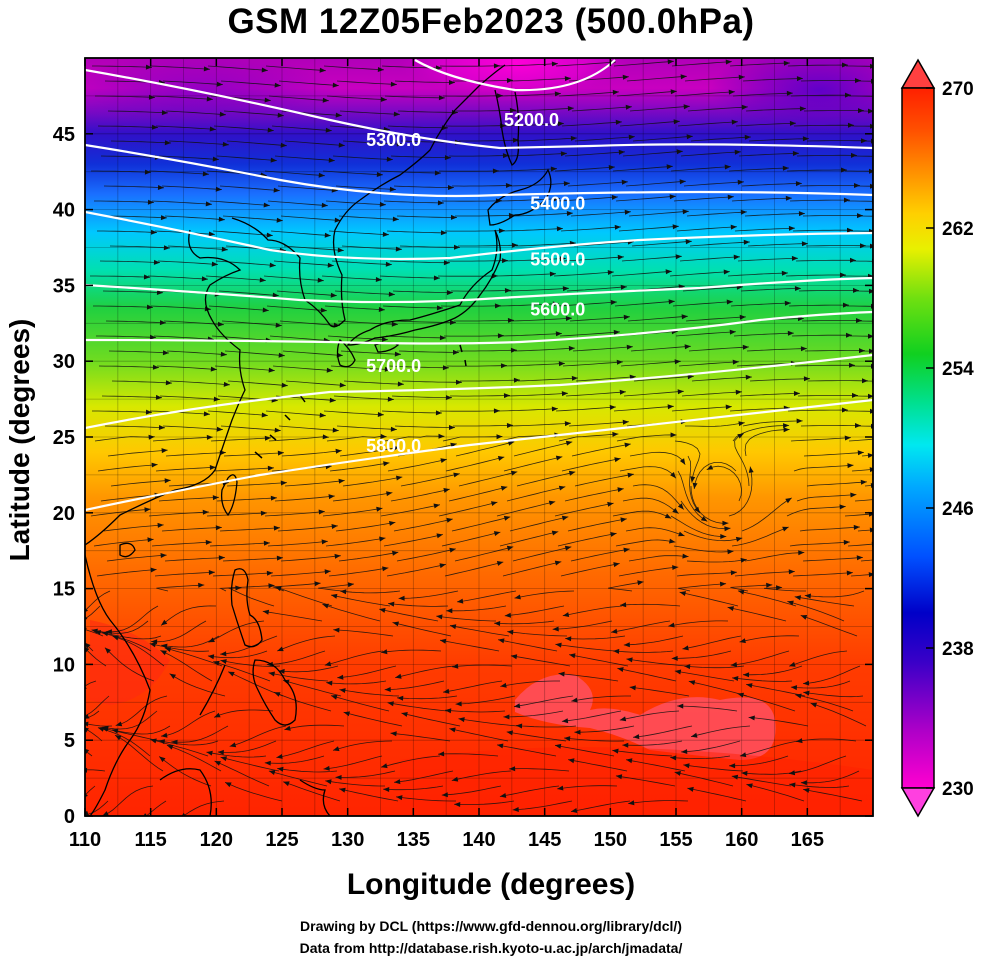  Describe the element at coordinates (937, 438) in the screenshot. I see `colorbar: 230 238 246 254 262 270` at that location.